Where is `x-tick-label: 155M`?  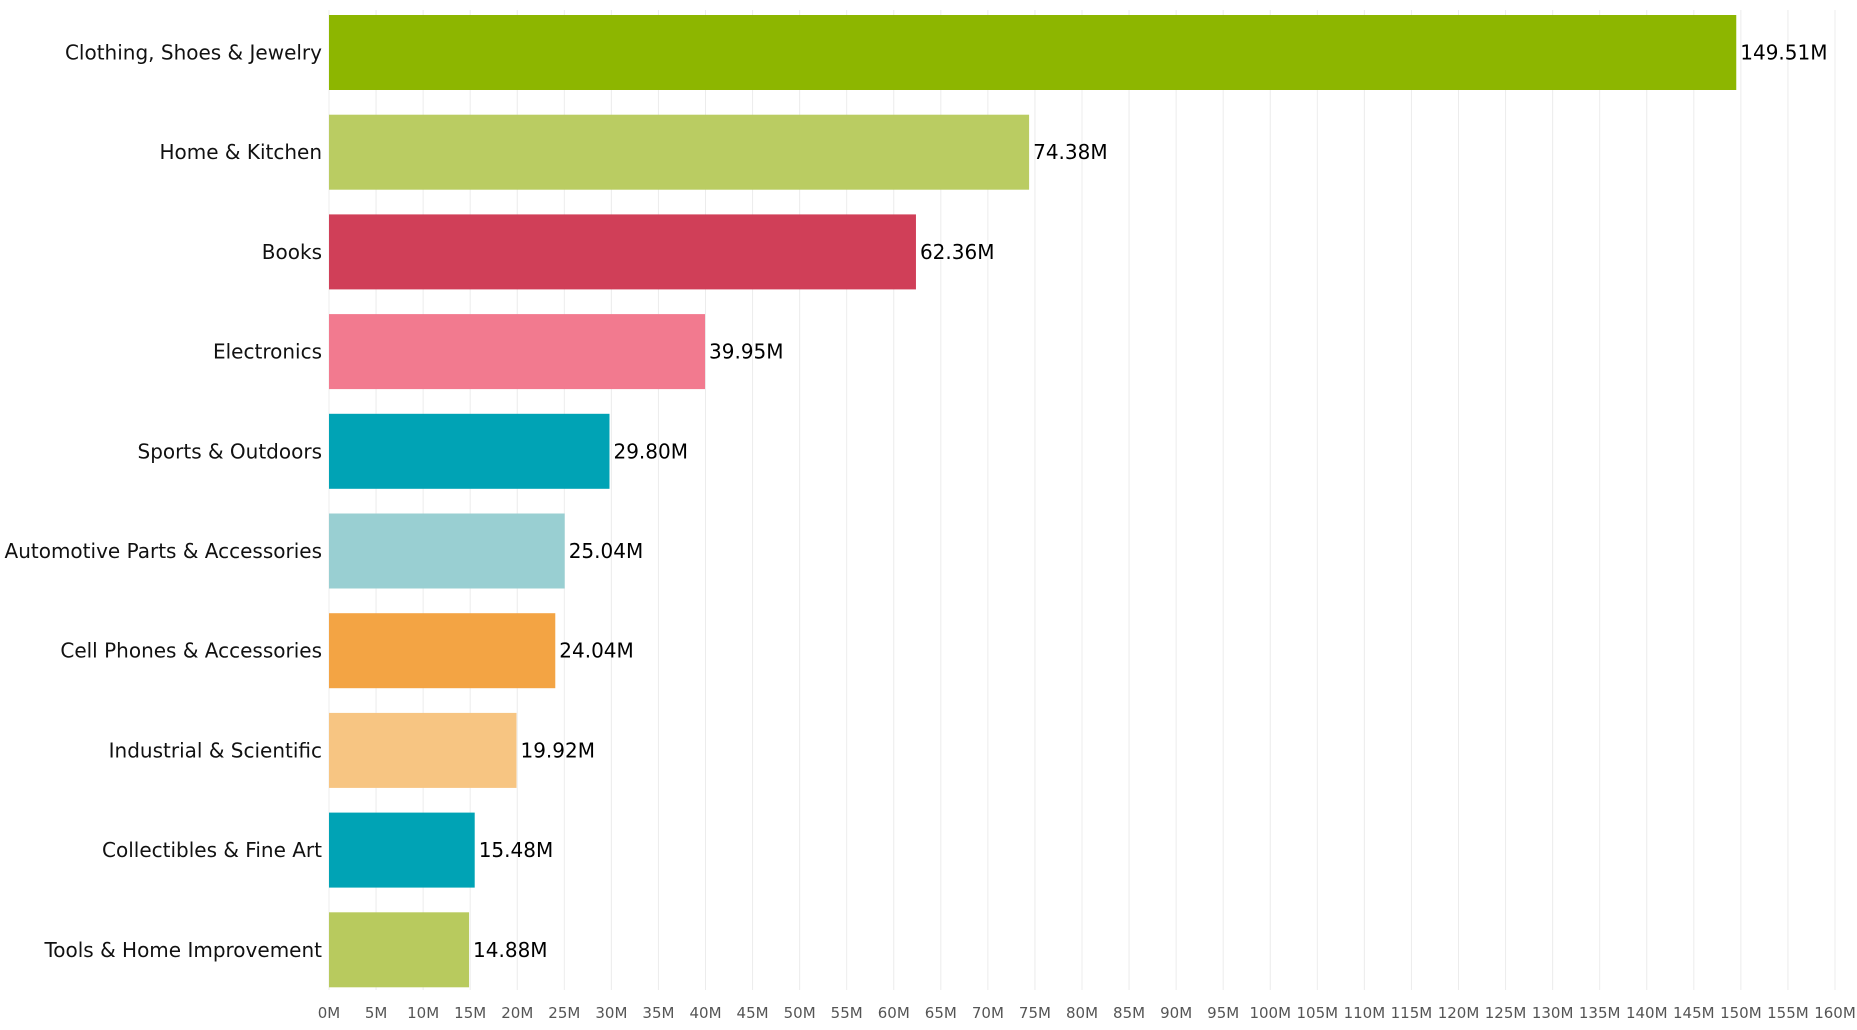 x-tick-label: 155M is located at coordinates (1788, 1013).